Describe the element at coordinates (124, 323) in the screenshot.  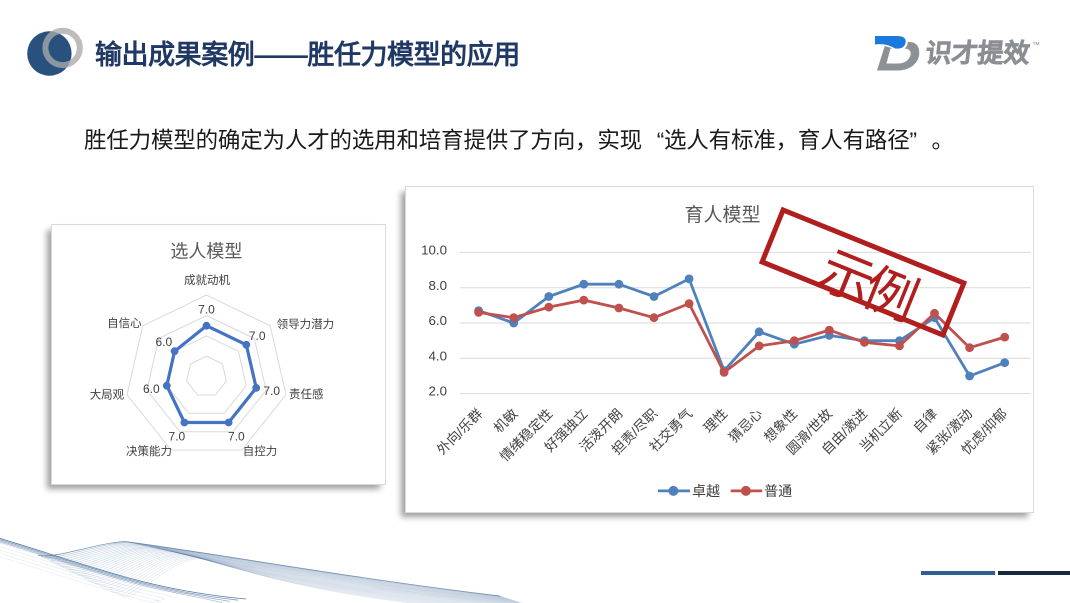
I see `svg-text: 自信心` at that location.